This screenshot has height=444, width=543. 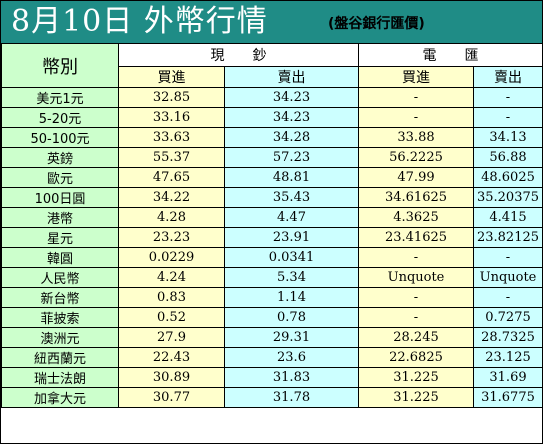 I want to click on cash-sell-value: 23.91, so click(x=291, y=237).